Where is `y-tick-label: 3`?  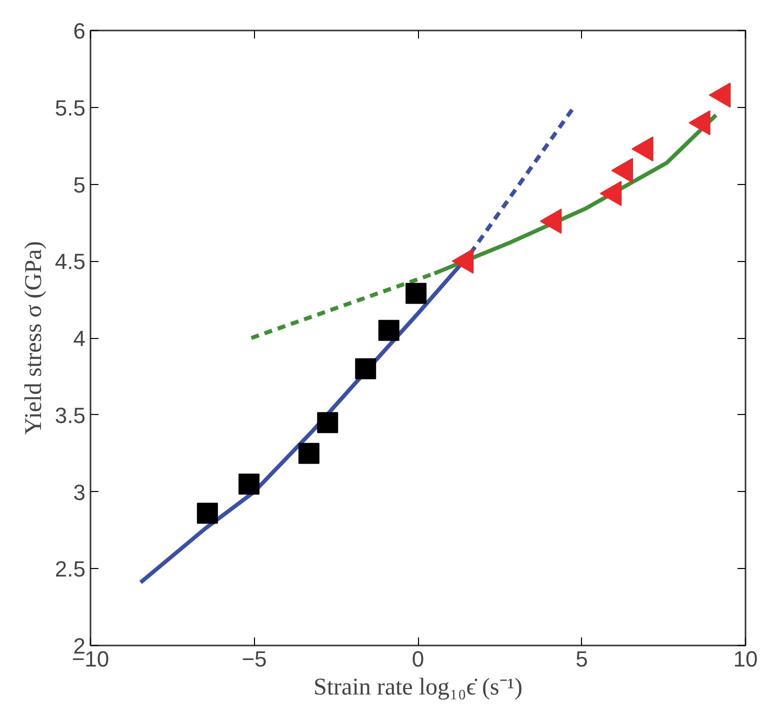 y-tick-label: 3 is located at coordinates (79, 492).